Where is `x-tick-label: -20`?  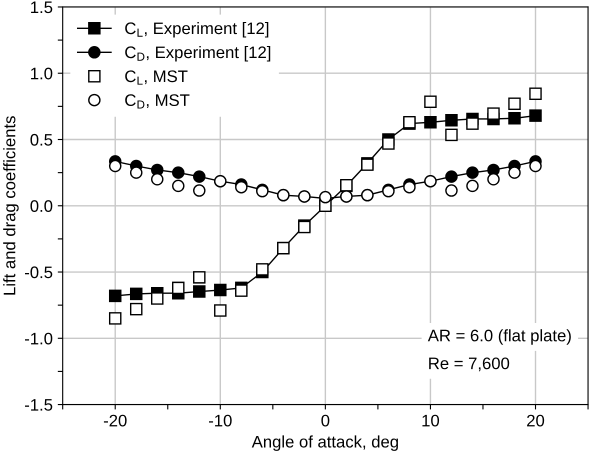 x-tick-label: -20 is located at coordinates (115, 420).